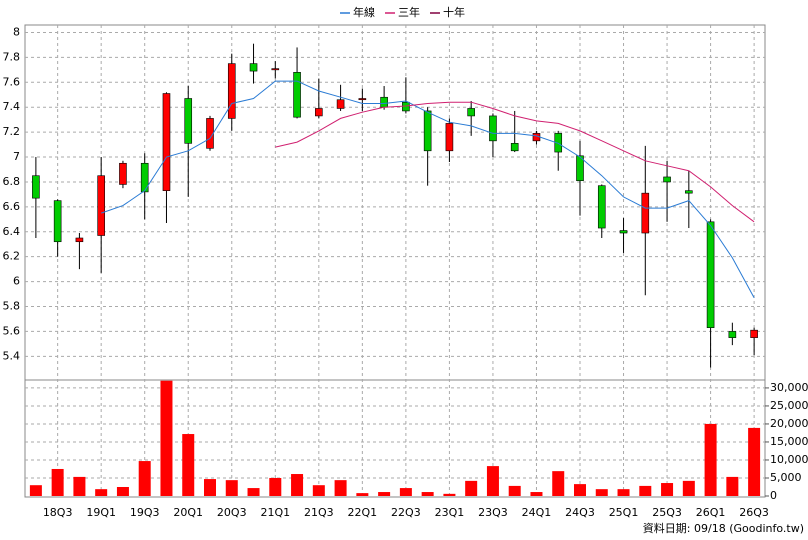  What do you see at coordinates (16, 281) in the screenshot?
I see `y-tick-label: 6` at bounding box center [16, 281].